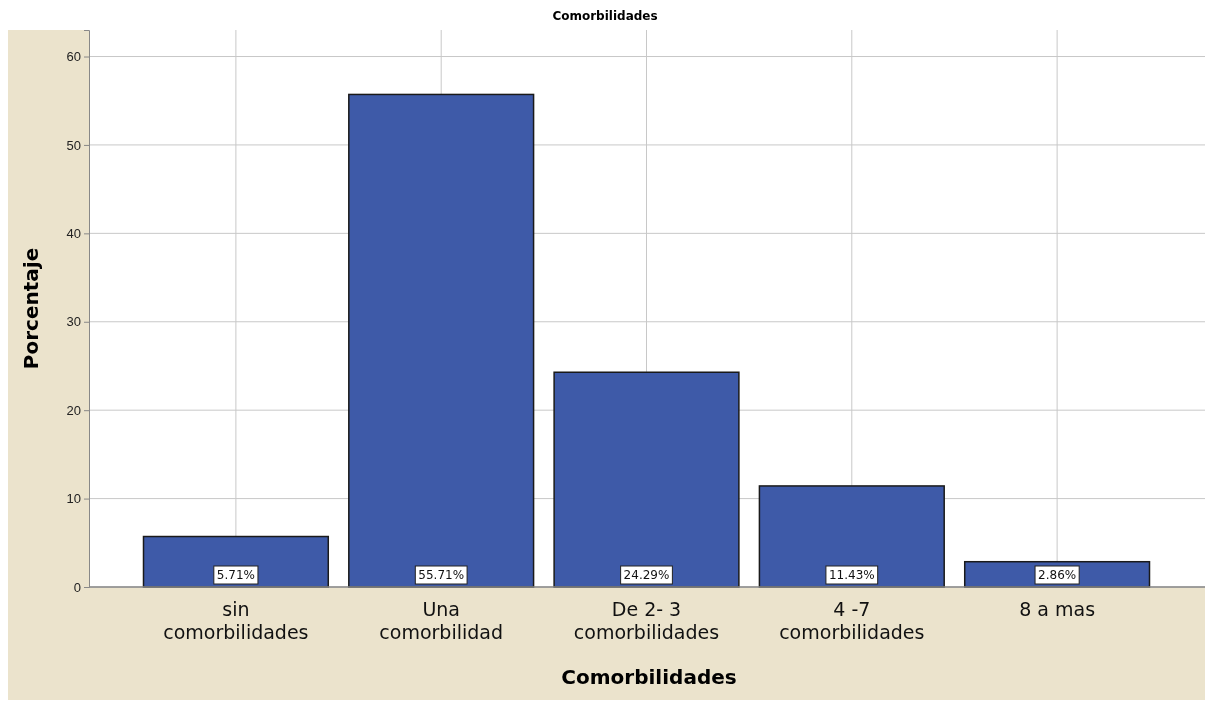 This screenshot has width=1209, height=704. Describe the element at coordinates (852, 620) in the screenshot. I see `x-tick-label: 4 -7 comorbilidades` at that location.